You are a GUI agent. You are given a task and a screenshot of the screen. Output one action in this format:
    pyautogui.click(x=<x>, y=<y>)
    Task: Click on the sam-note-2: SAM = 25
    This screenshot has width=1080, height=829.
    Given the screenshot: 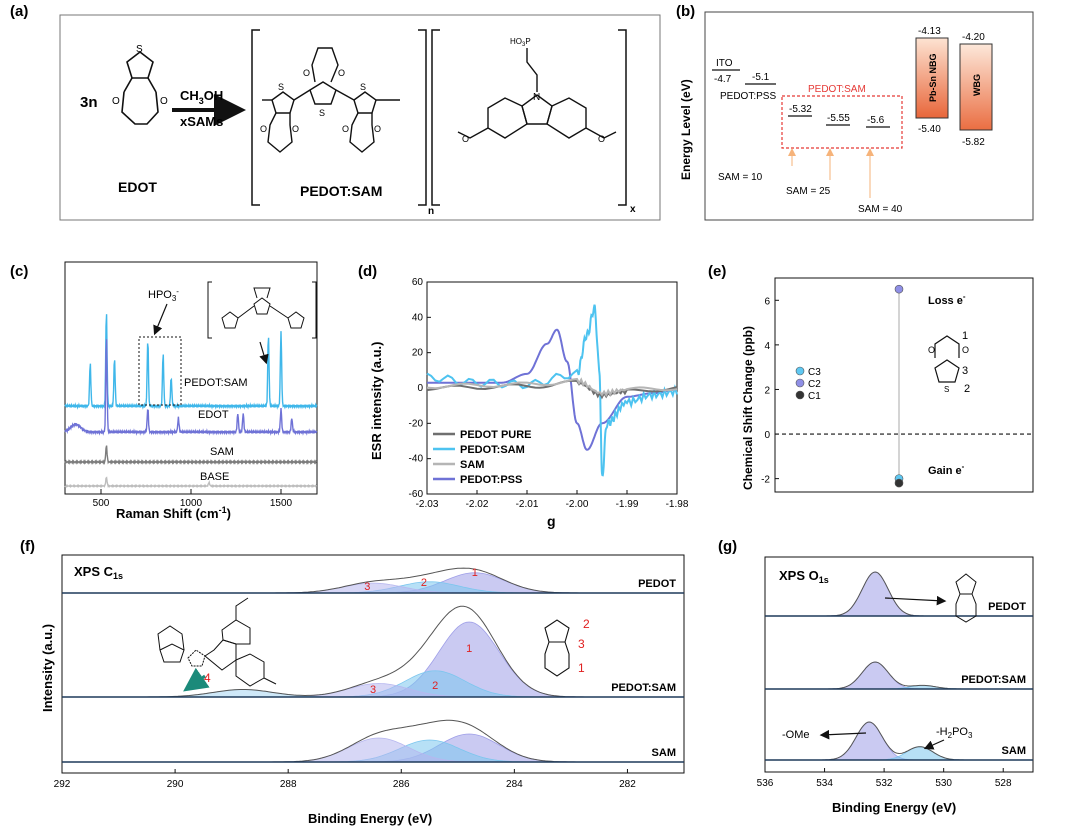 What is the action you would take?
    pyautogui.click(x=808, y=191)
    